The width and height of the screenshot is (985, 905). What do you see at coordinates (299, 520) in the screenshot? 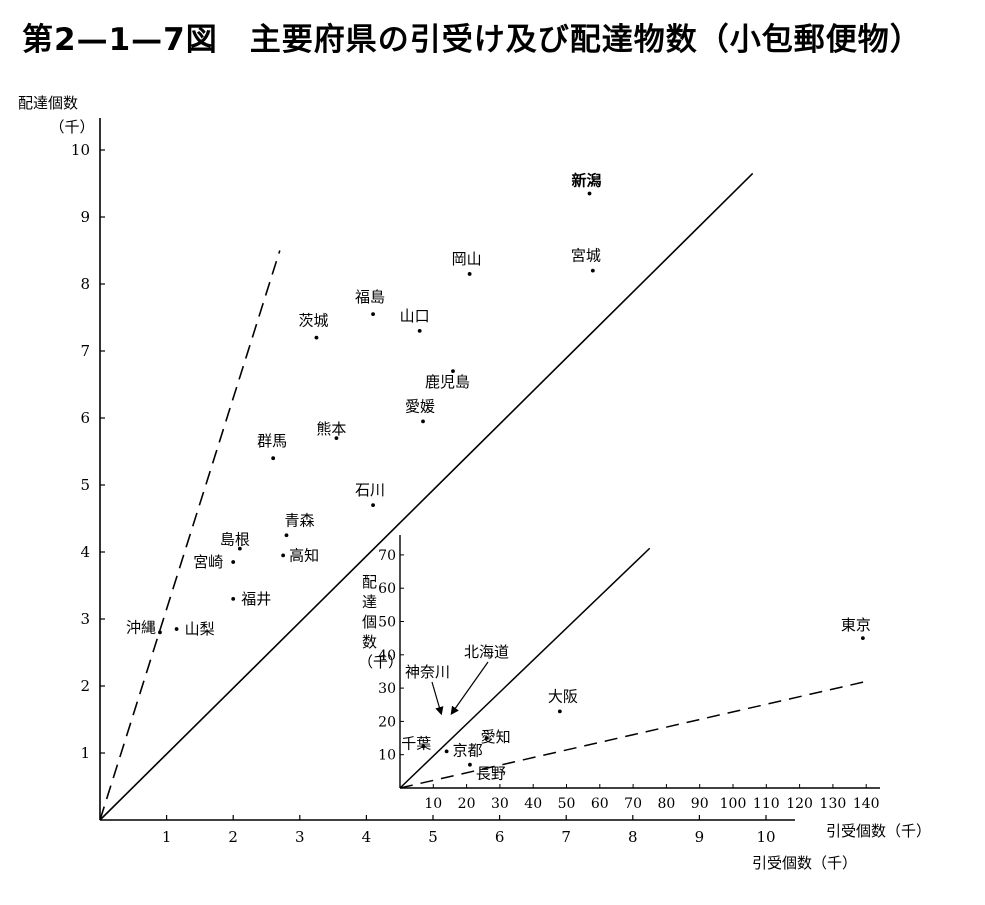
I see `main-point-label: 青森` at bounding box center [299, 520].